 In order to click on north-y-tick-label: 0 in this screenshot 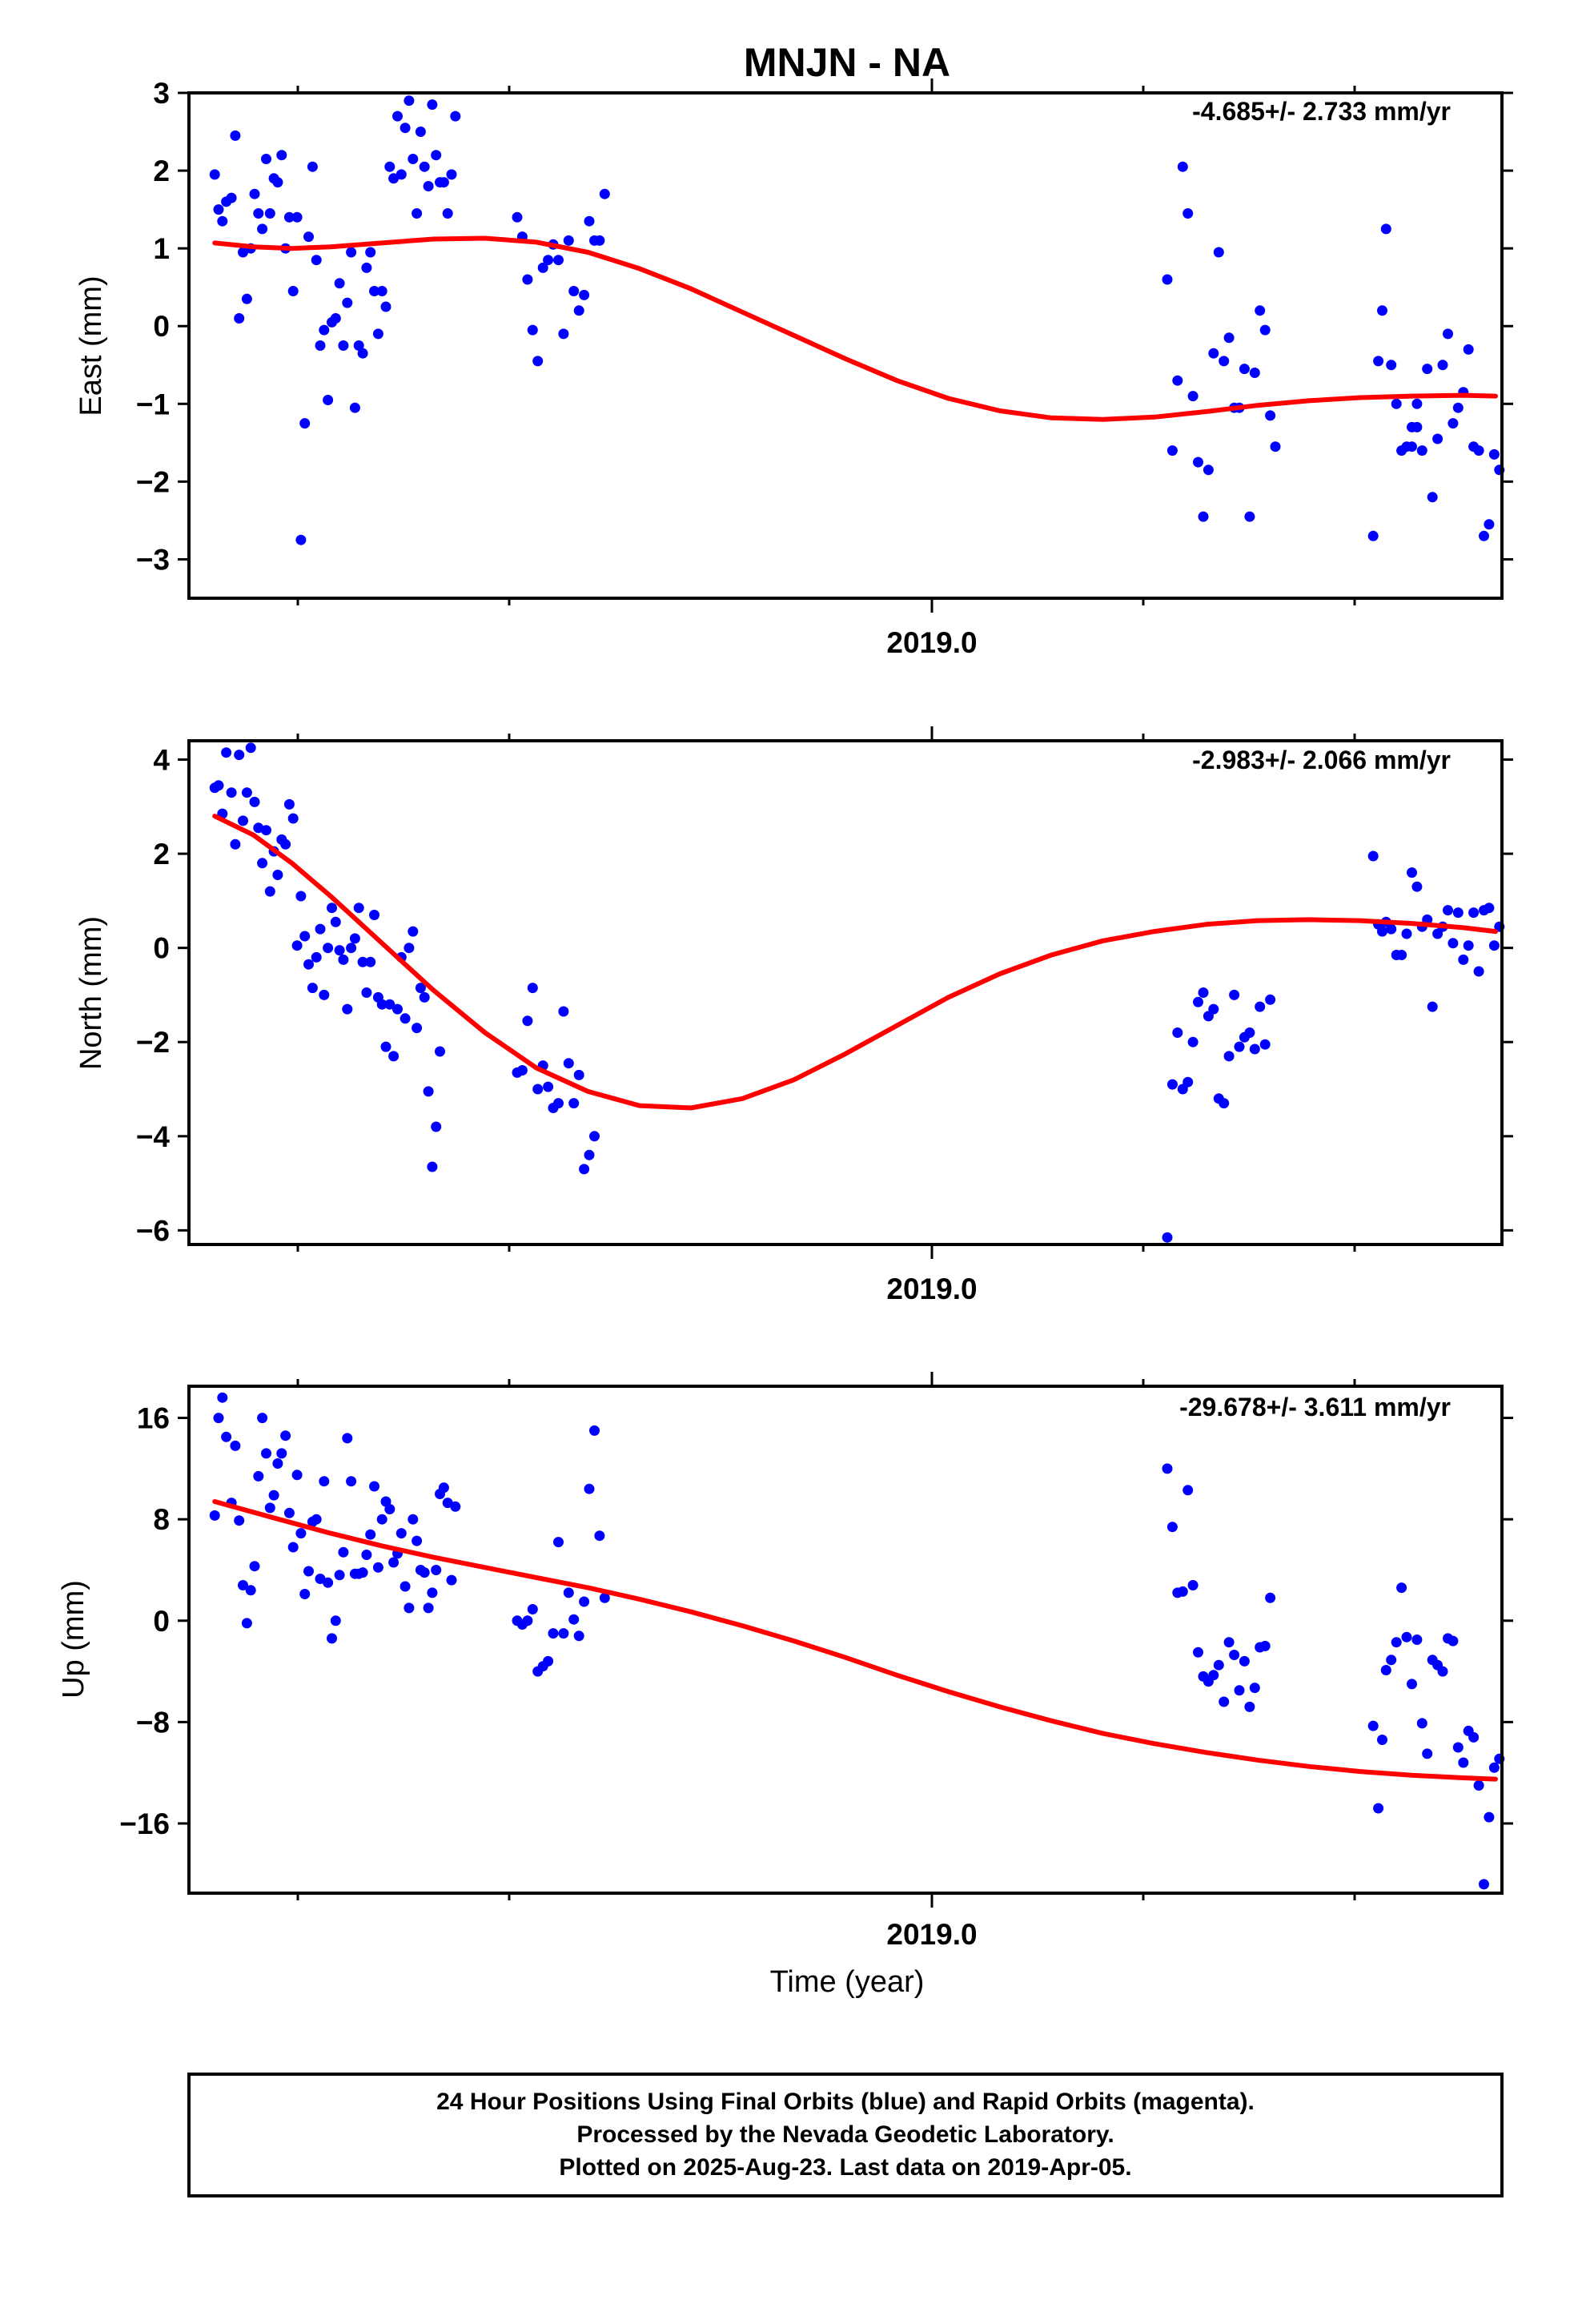, I will do `click(161, 948)`.